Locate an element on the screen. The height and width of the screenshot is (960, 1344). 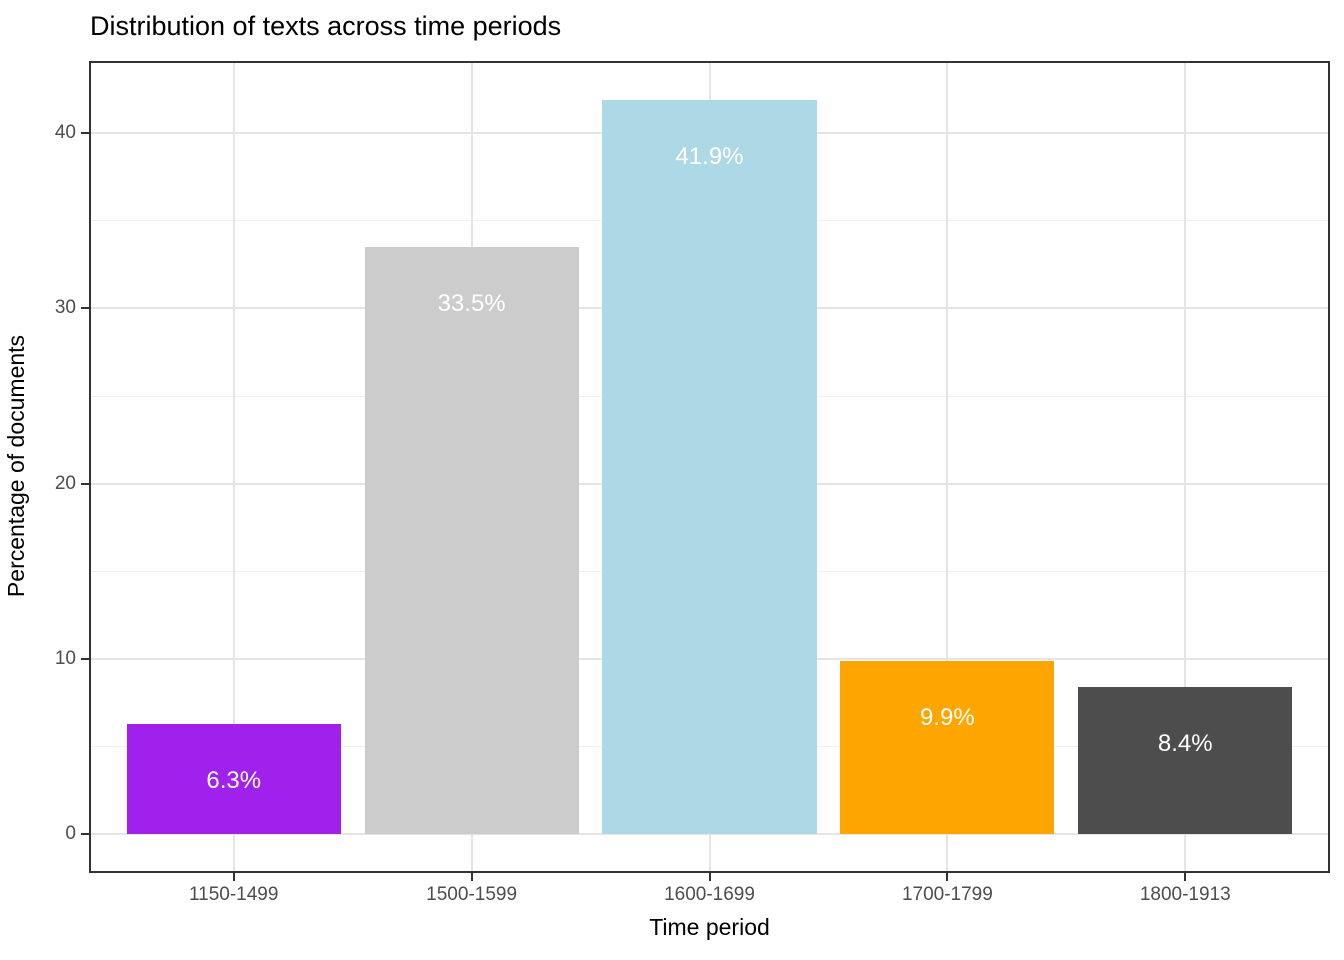
bar-value-label: 8.4% is located at coordinates (1185, 743).